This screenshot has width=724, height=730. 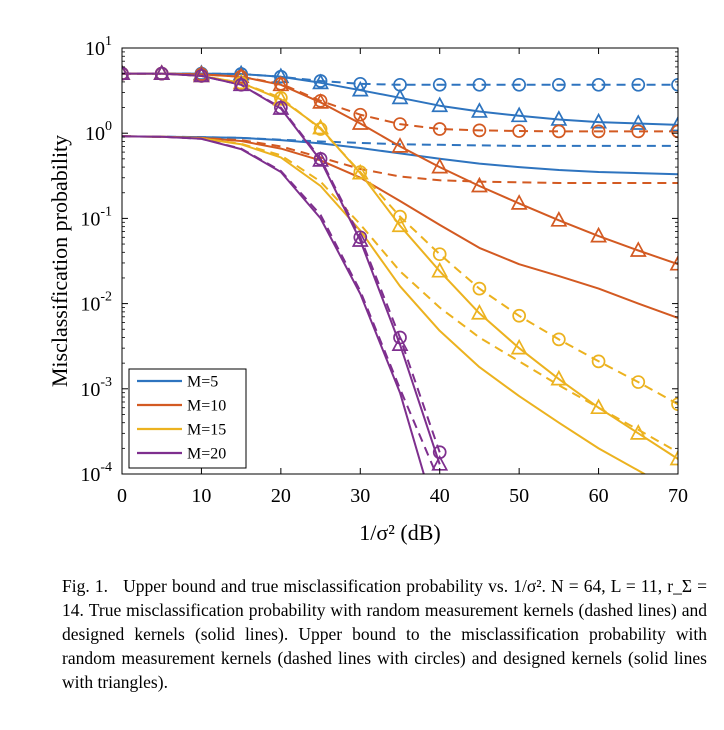 I want to click on legend: M=5 M=10 M=15 M=20, so click(x=187, y=418).